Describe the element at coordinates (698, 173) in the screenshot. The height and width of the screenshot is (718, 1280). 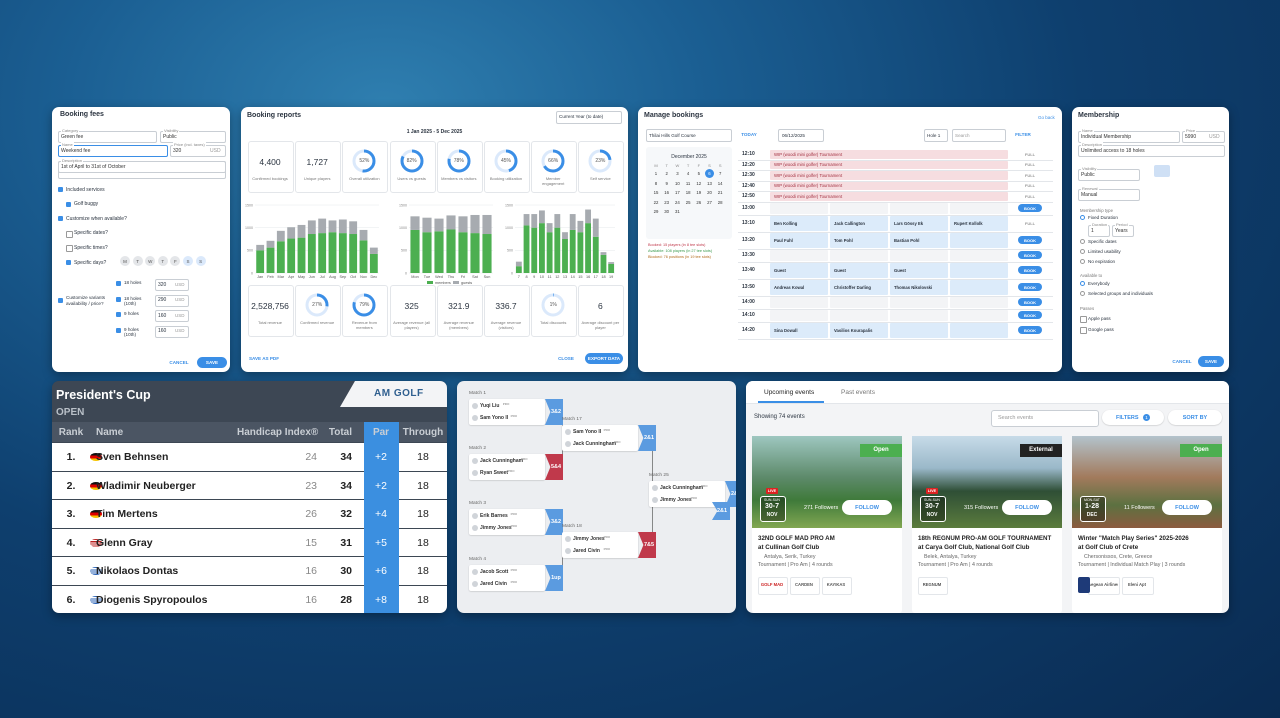
I see `calendar-day: 5` at that location.